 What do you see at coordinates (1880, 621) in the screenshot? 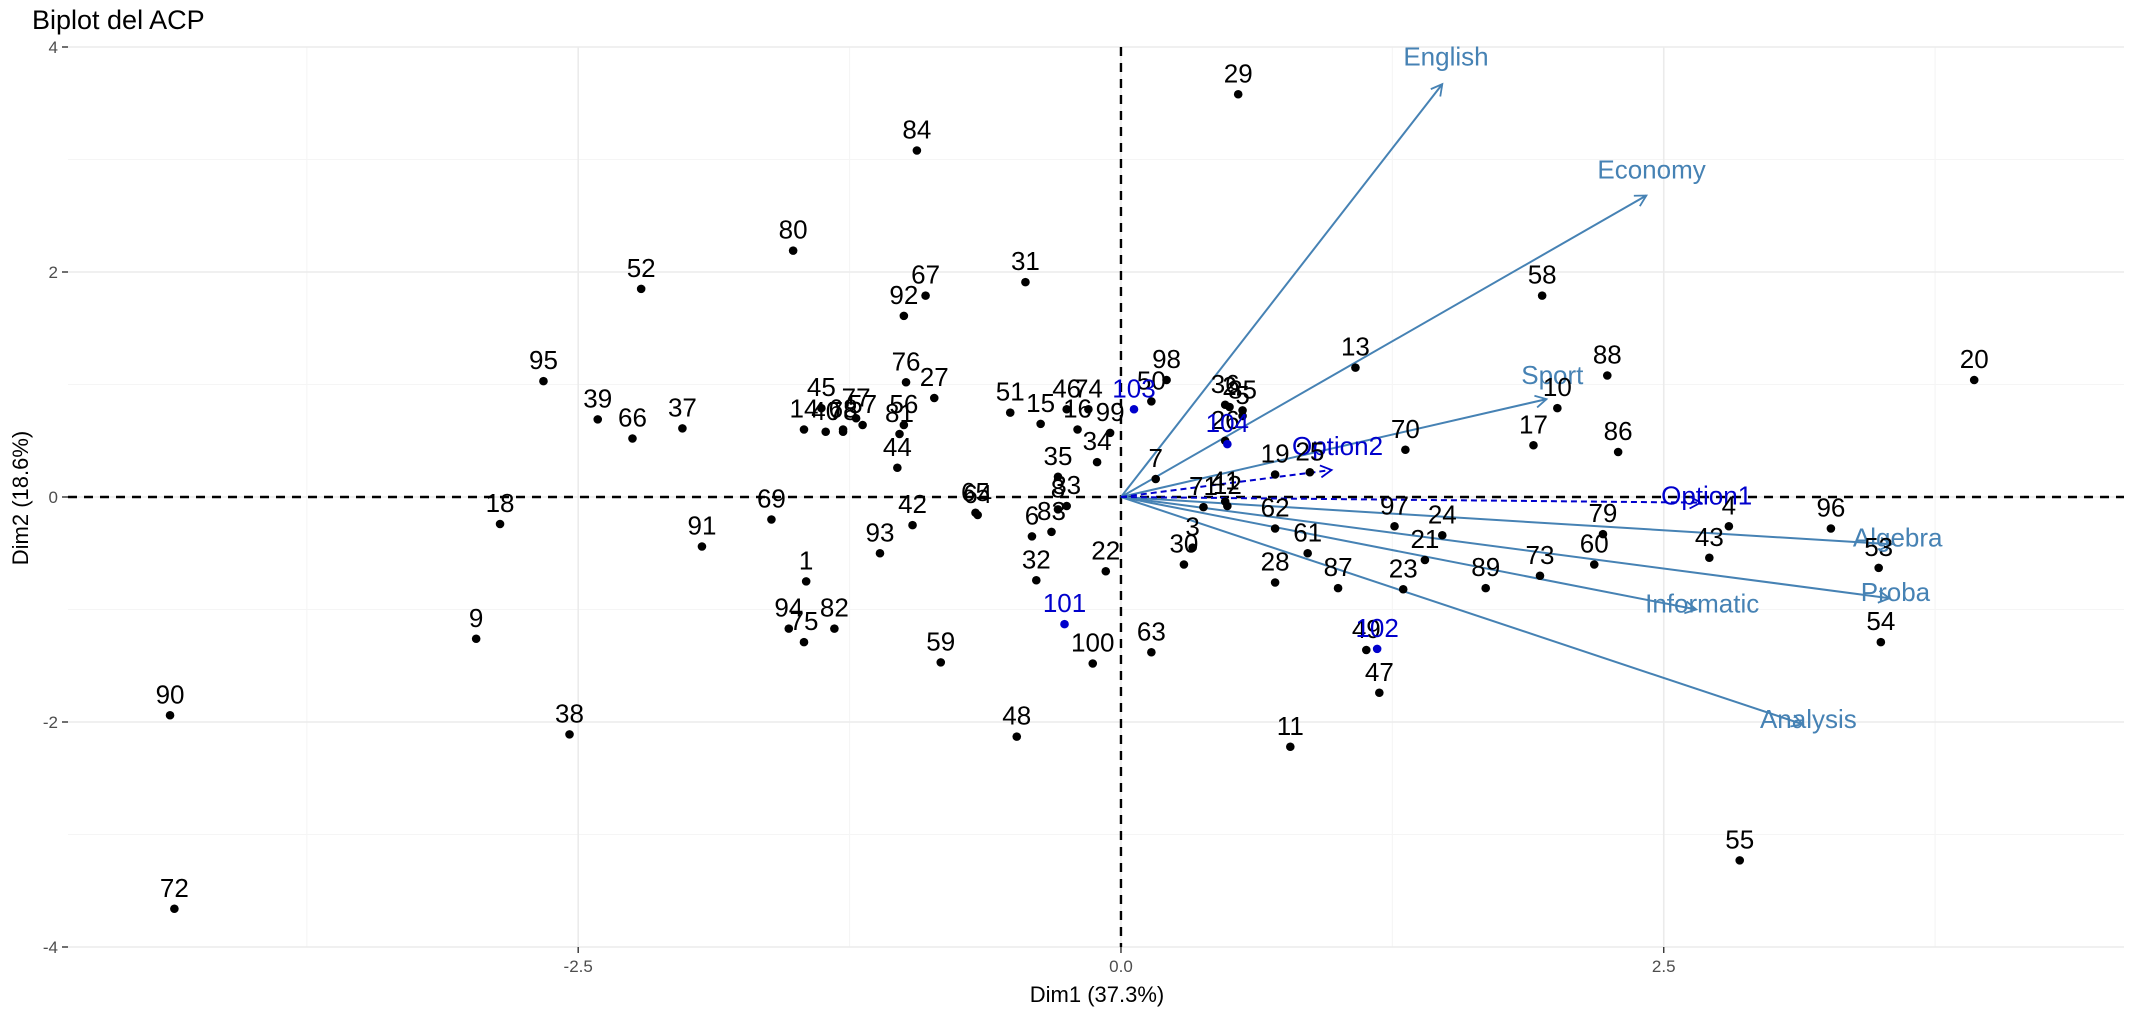
I see `individual-label: 54` at bounding box center [1880, 621].